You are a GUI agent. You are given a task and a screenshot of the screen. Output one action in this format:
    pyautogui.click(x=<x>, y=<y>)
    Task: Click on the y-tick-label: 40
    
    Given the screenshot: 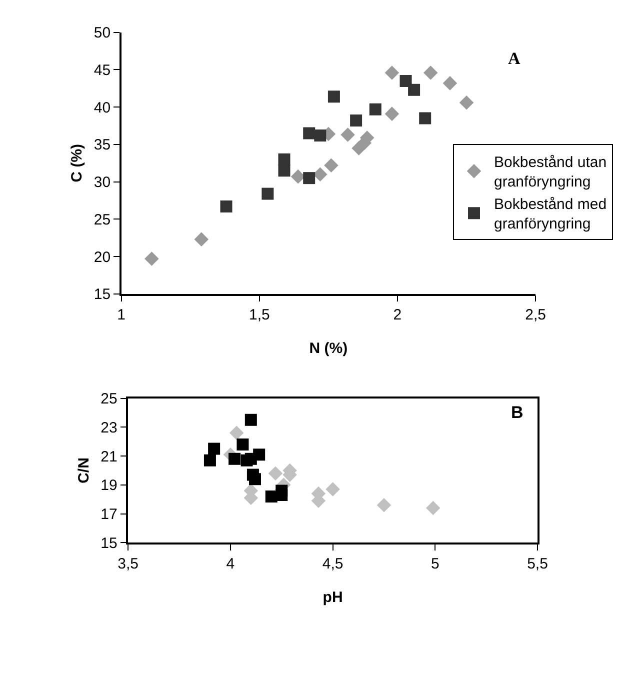 What is the action you would take?
    pyautogui.click(x=102, y=107)
    